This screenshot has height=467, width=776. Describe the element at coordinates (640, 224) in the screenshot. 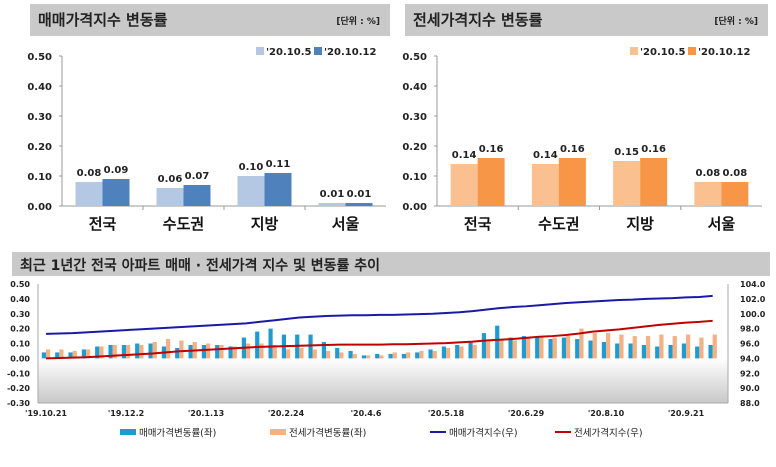

I see `category-label: 지방` at that location.